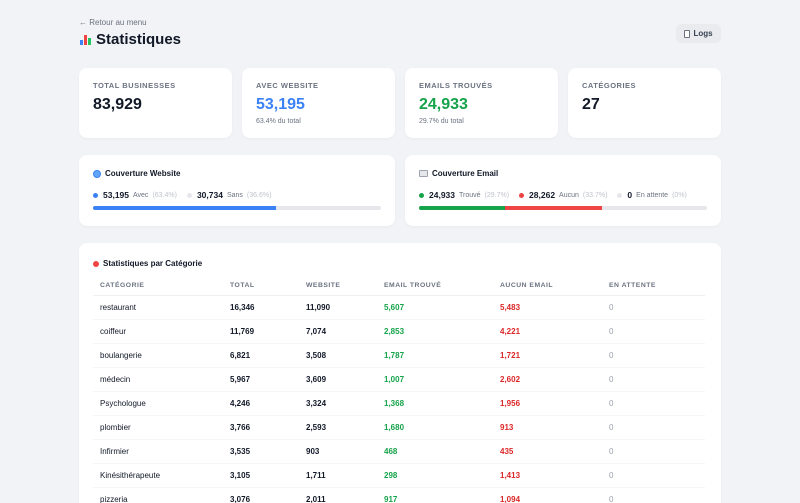 Image resolution: width=800 pixels, height=503 pixels. I want to click on cell-no-email: 5,483, so click(554, 307).